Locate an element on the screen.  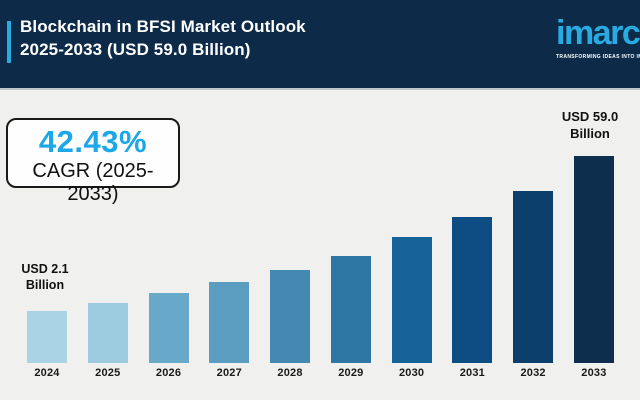
page-title-line2: 2025-2033 (USD 59.0 Billion) is located at coordinates (135, 49).